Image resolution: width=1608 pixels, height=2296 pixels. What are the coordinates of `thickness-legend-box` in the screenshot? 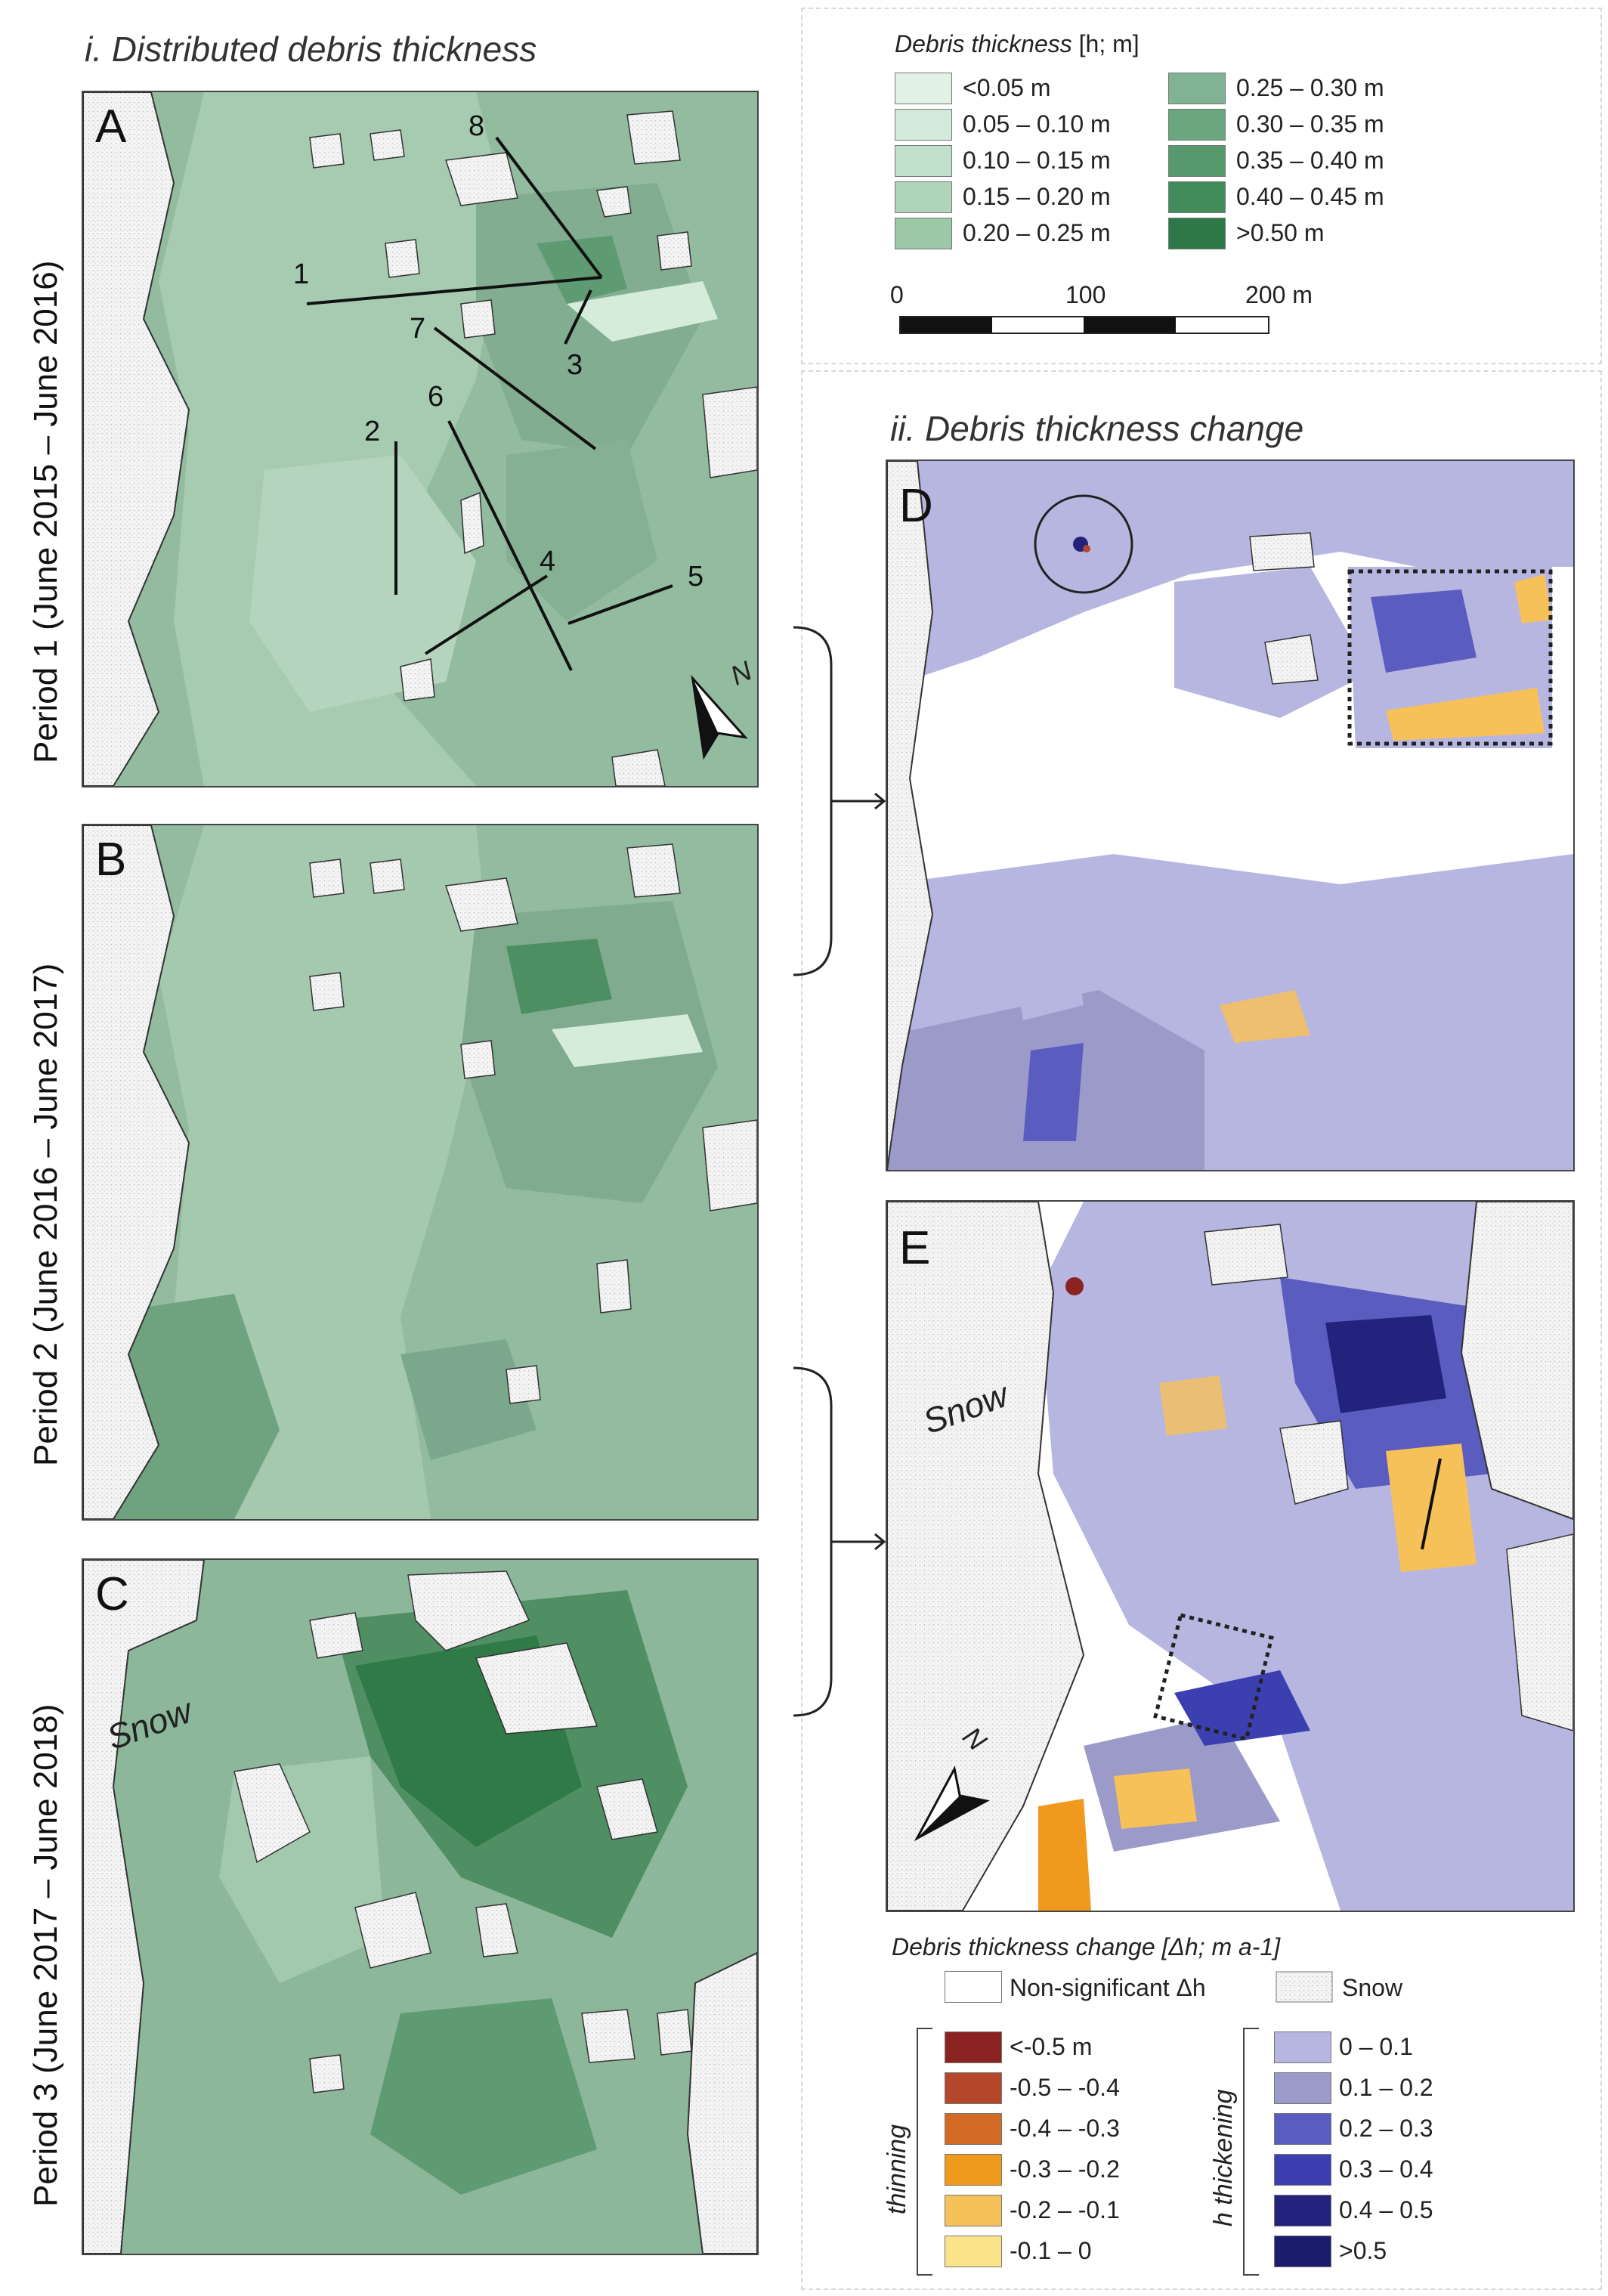 It's located at (1201, 186).